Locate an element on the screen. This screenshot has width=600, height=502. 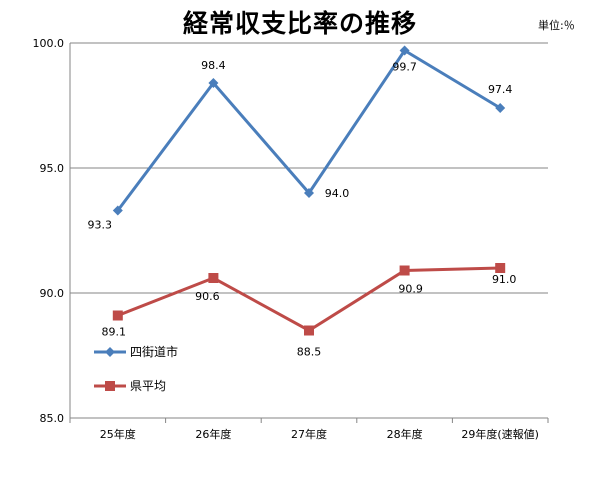
x-tick-label: 26年度 is located at coordinates (213, 434).